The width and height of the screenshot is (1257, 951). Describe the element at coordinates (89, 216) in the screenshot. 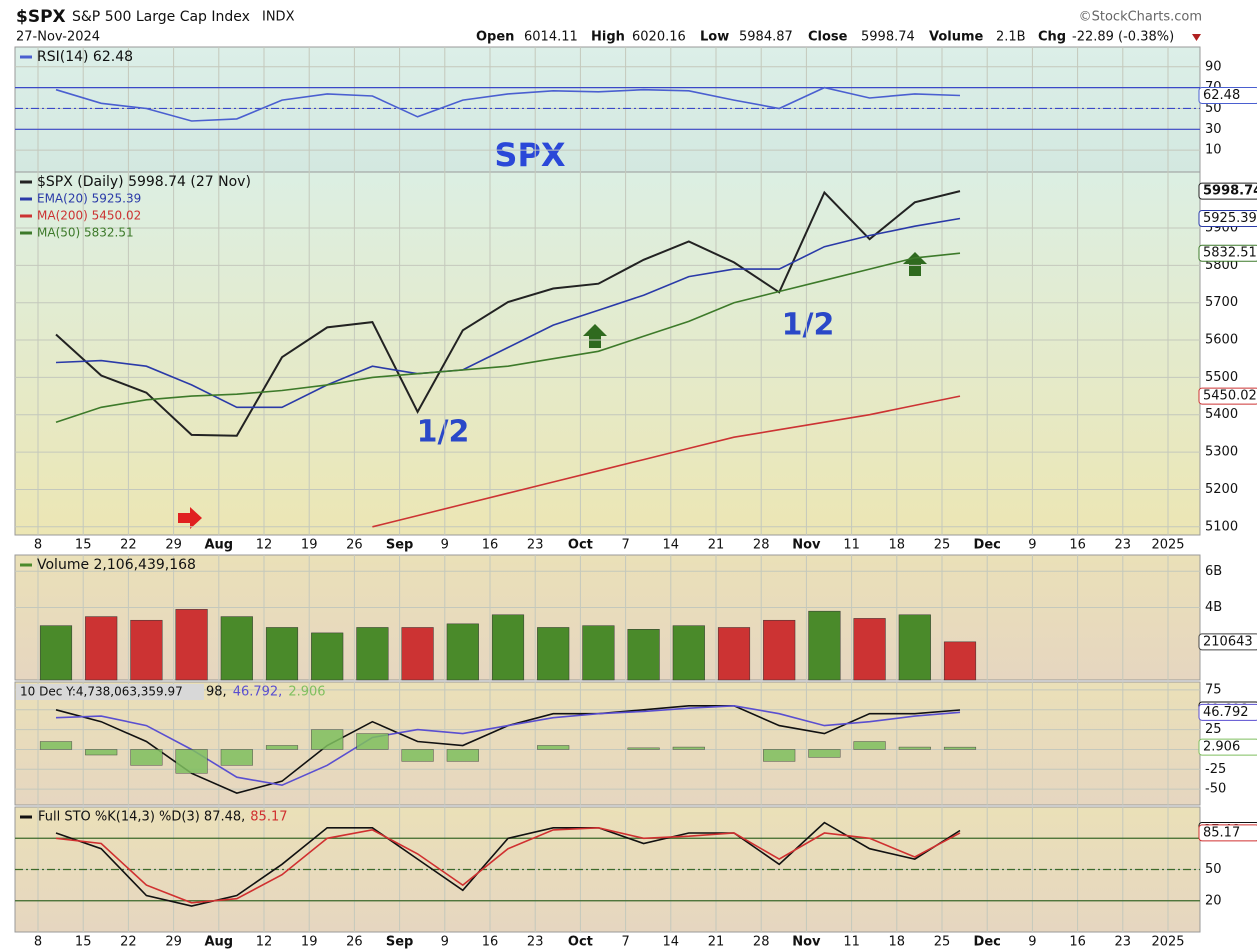

I see `legend-label: MA(200) 5450.02` at that location.